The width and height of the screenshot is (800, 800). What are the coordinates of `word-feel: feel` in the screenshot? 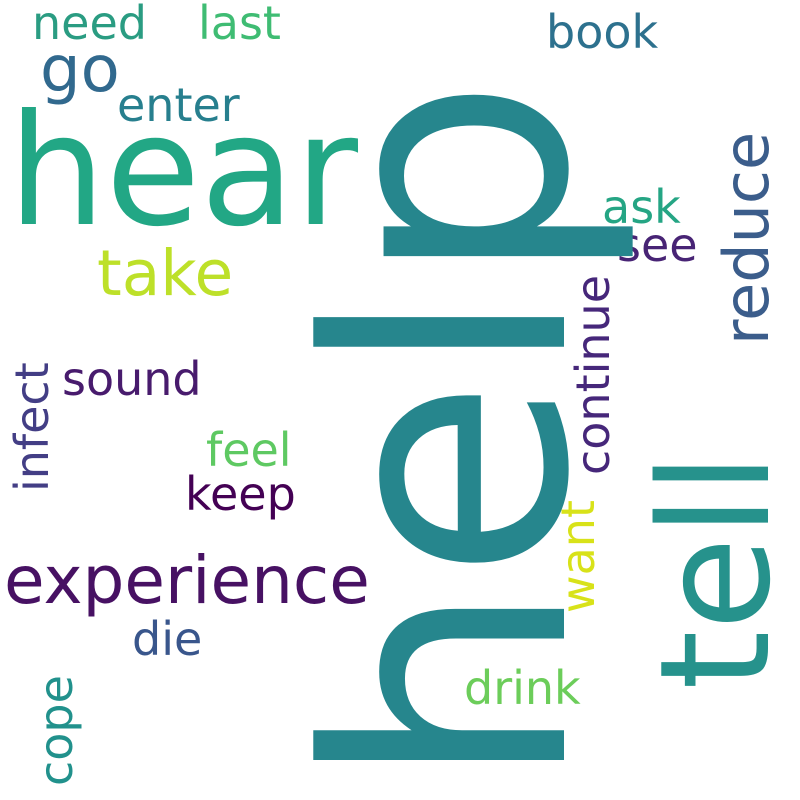 It's located at (249, 450).